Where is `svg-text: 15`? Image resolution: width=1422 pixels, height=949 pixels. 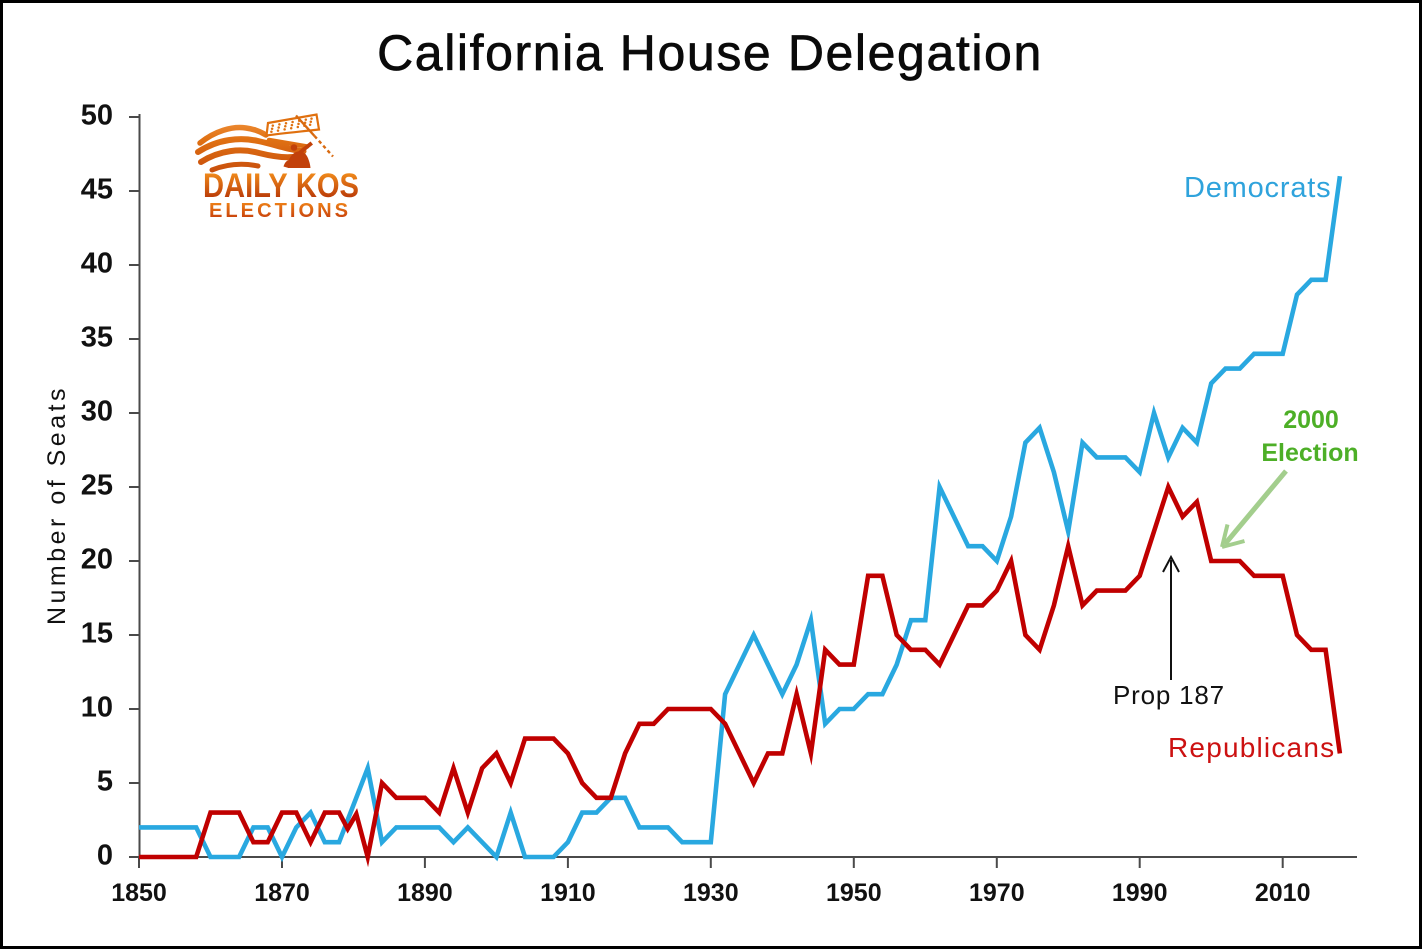
svg-text: 15 is located at coordinates (97, 634).